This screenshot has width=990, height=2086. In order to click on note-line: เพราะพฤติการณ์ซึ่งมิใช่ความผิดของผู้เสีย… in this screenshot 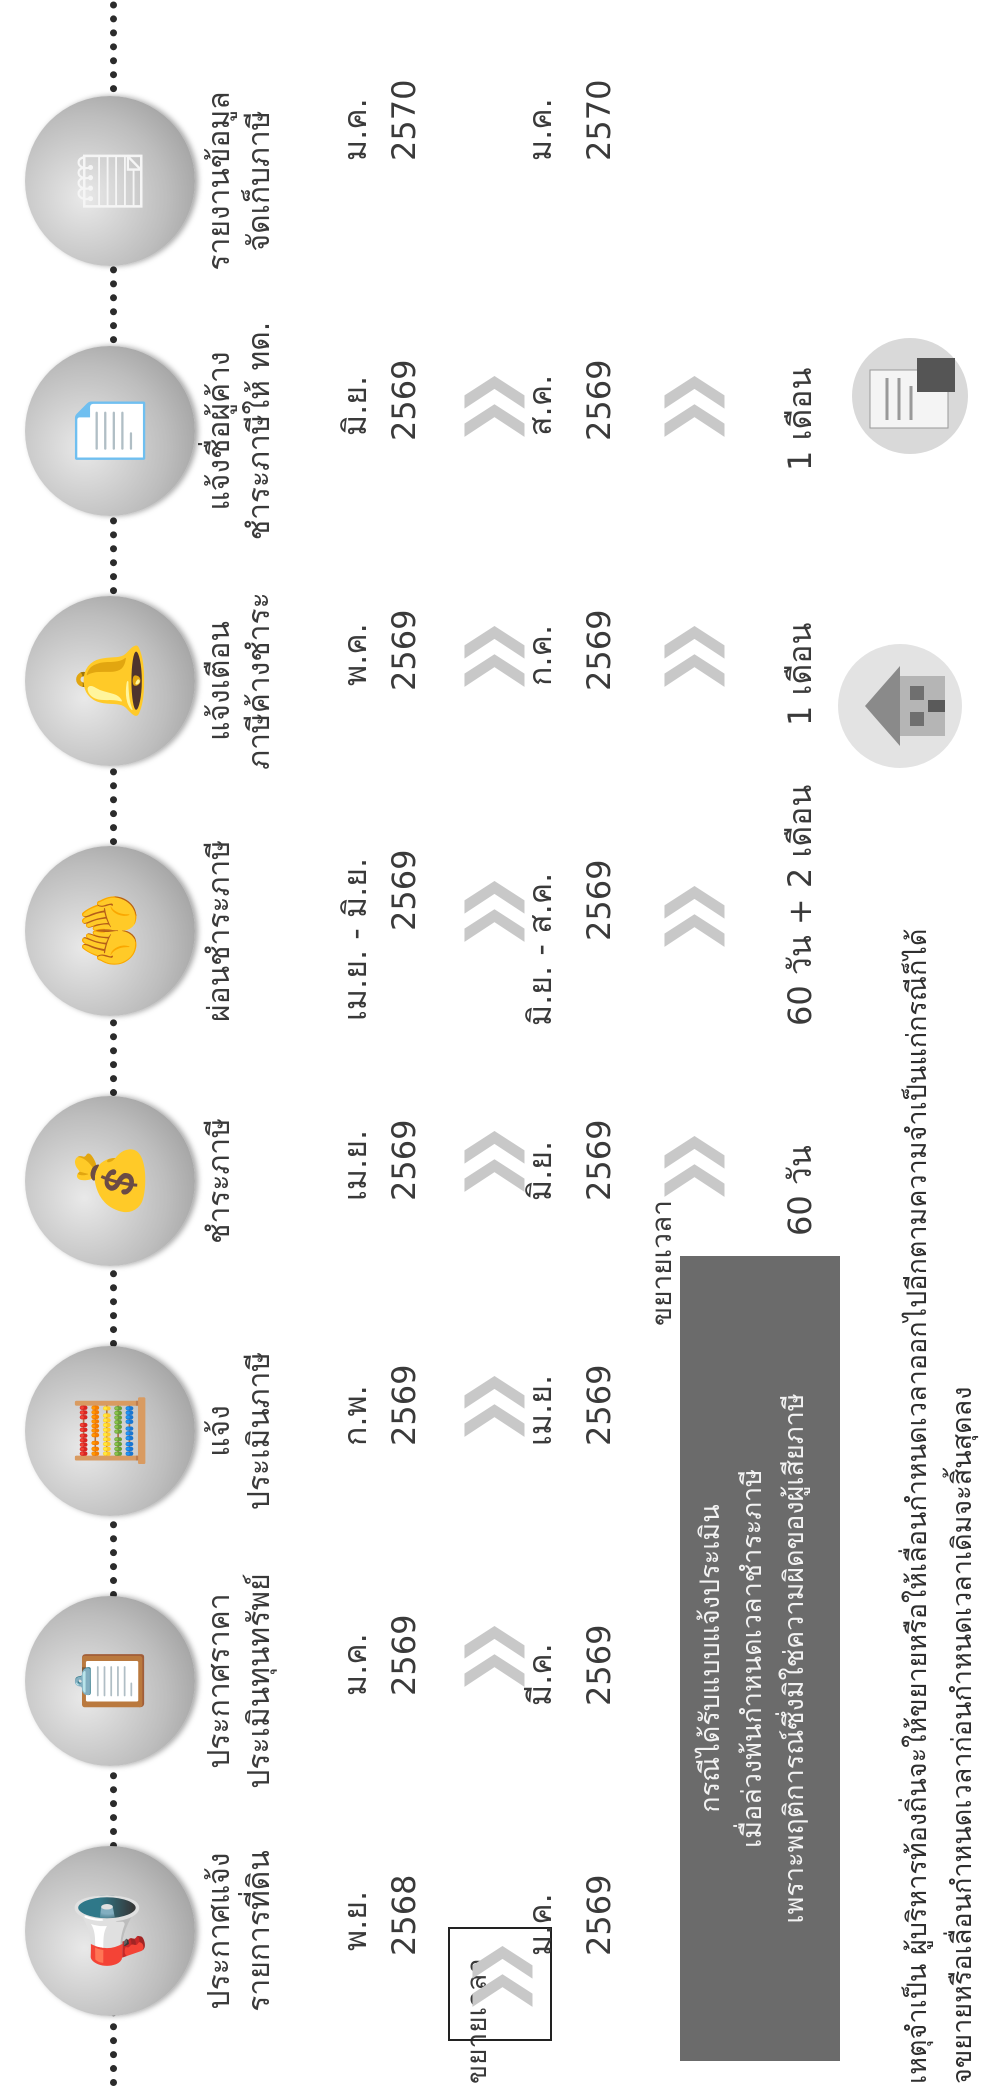, I will do `click(794, 1658)`.